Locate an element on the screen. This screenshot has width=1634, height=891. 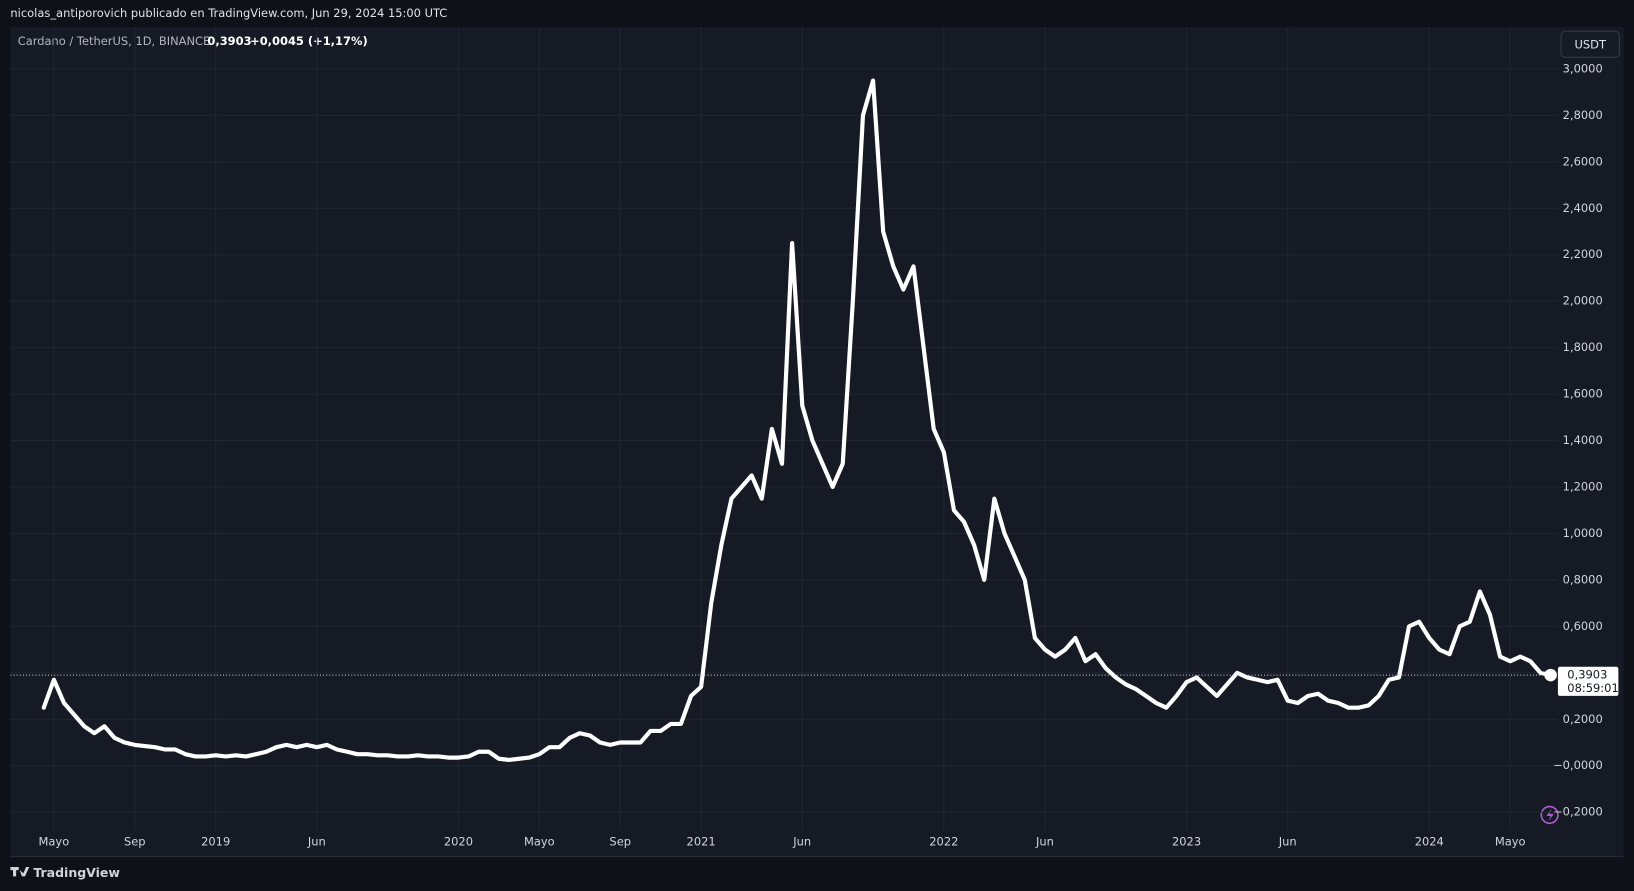
x-tick-label: 2021 is located at coordinates (701, 842).